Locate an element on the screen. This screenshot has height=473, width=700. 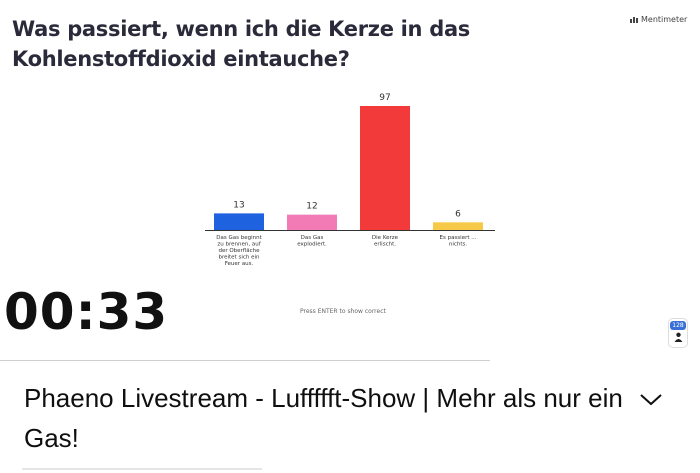
participants-badge: 128 is located at coordinates (678, 333).